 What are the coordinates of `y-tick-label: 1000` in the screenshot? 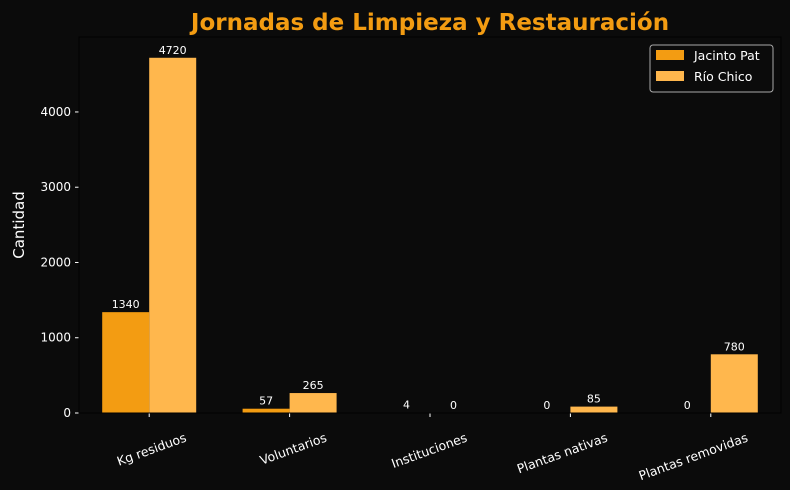 It's located at (55, 338).